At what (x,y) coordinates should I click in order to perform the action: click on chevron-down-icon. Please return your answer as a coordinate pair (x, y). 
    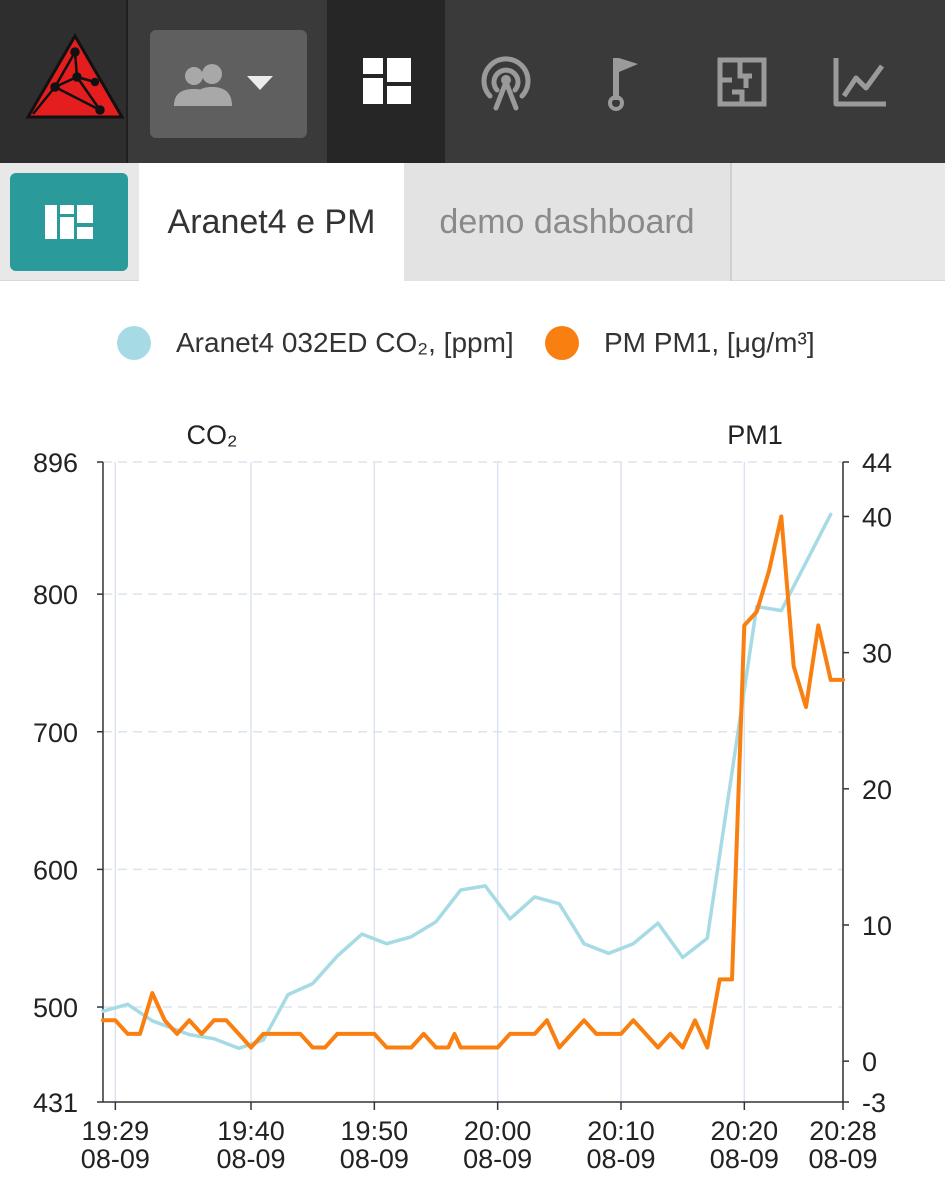
    Looking at the image, I should click on (260, 83).